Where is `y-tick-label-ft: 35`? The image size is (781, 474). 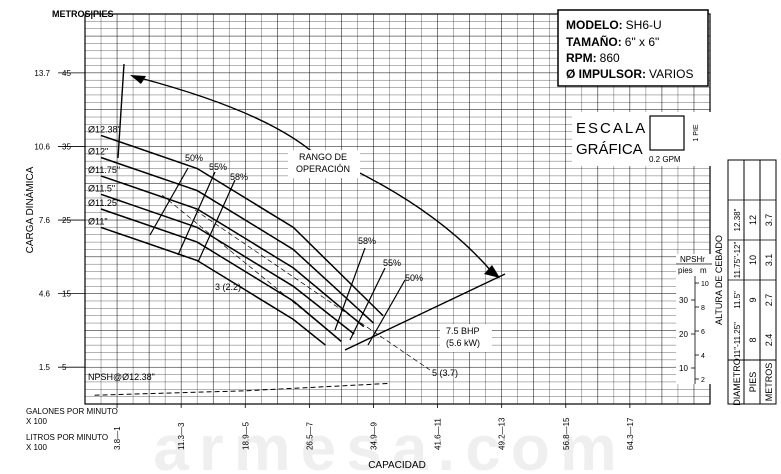
y-tick-label-ft: 35 is located at coordinates (66, 146).